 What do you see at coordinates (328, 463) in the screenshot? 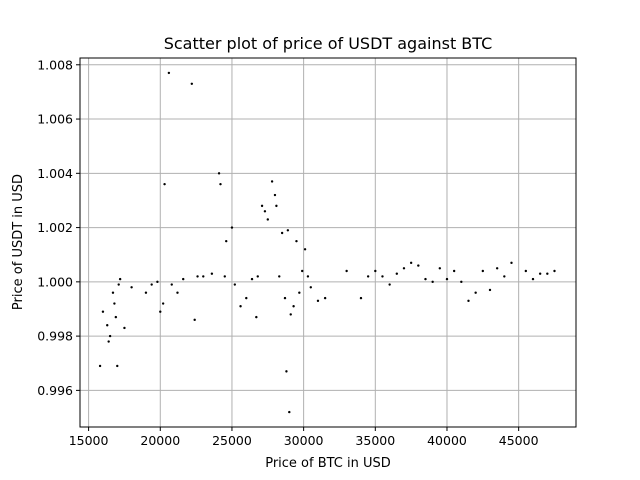
I see `x-axis-label: Price of BTC in USD` at bounding box center [328, 463].